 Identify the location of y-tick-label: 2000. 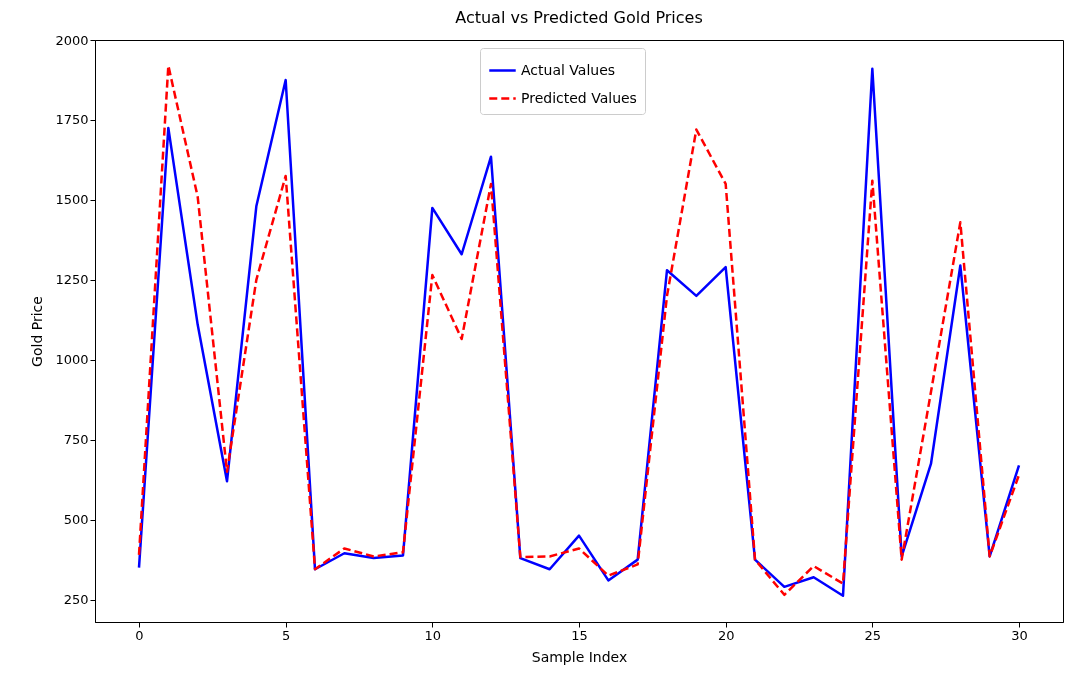
(72, 40).